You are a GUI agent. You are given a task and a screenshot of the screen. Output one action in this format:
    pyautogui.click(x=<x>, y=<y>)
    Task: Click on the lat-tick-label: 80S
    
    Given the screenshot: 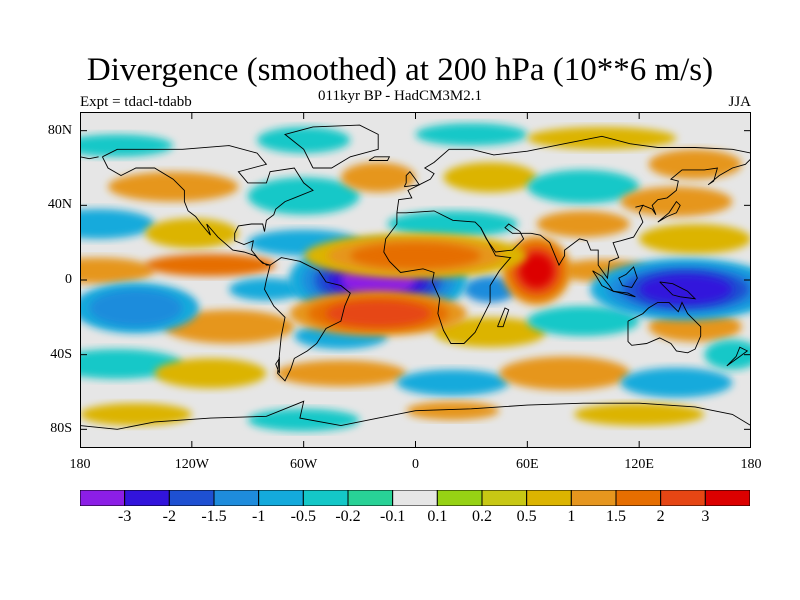 What is the action you would take?
    pyautogui.click(x=61, y=429)
    